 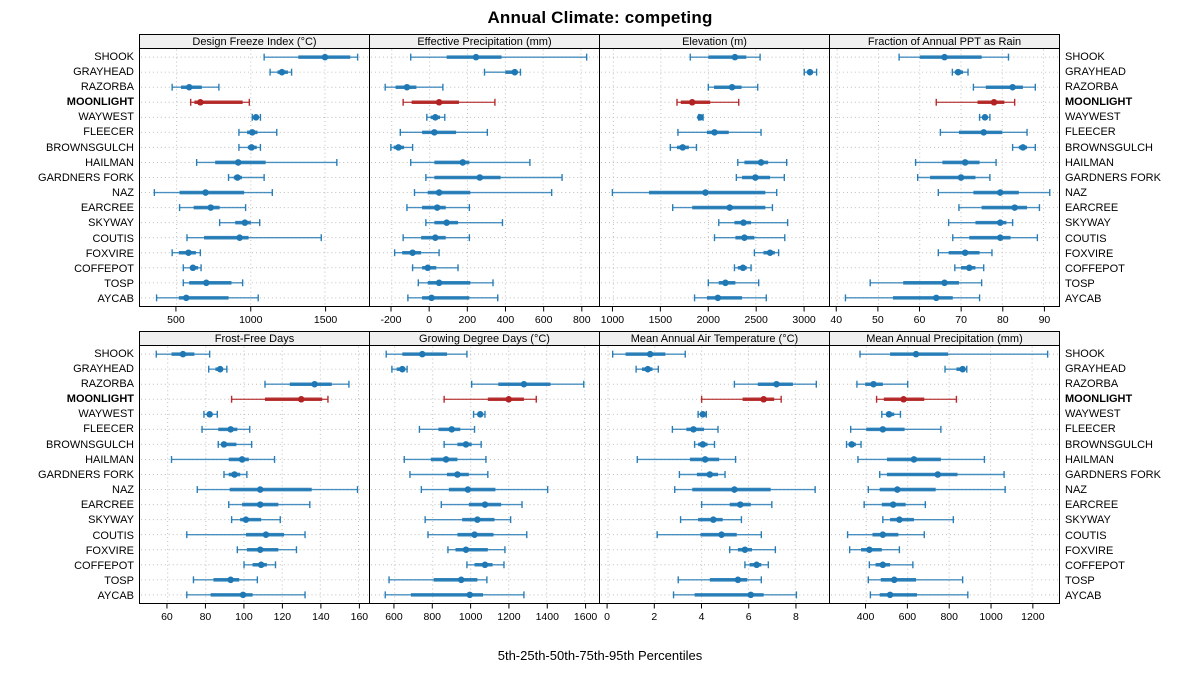 What do you see at coordinates (220, 102) in the screenshot?
I see `percentile-interval-moonlight` at bounding box center [220, 102].